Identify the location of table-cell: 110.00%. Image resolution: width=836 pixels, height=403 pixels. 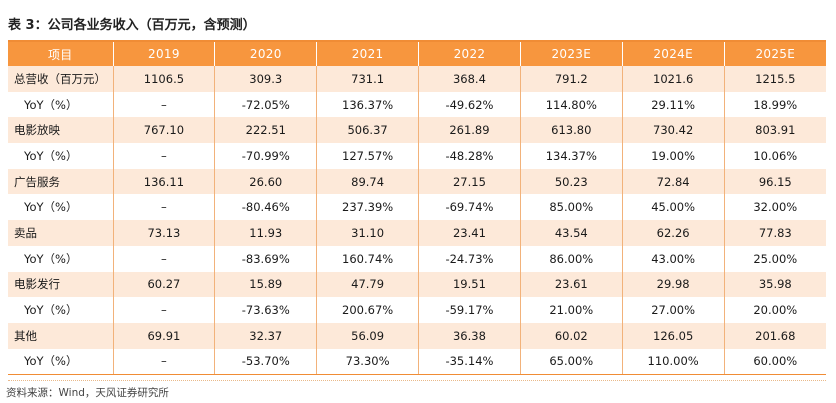
(673, 362).